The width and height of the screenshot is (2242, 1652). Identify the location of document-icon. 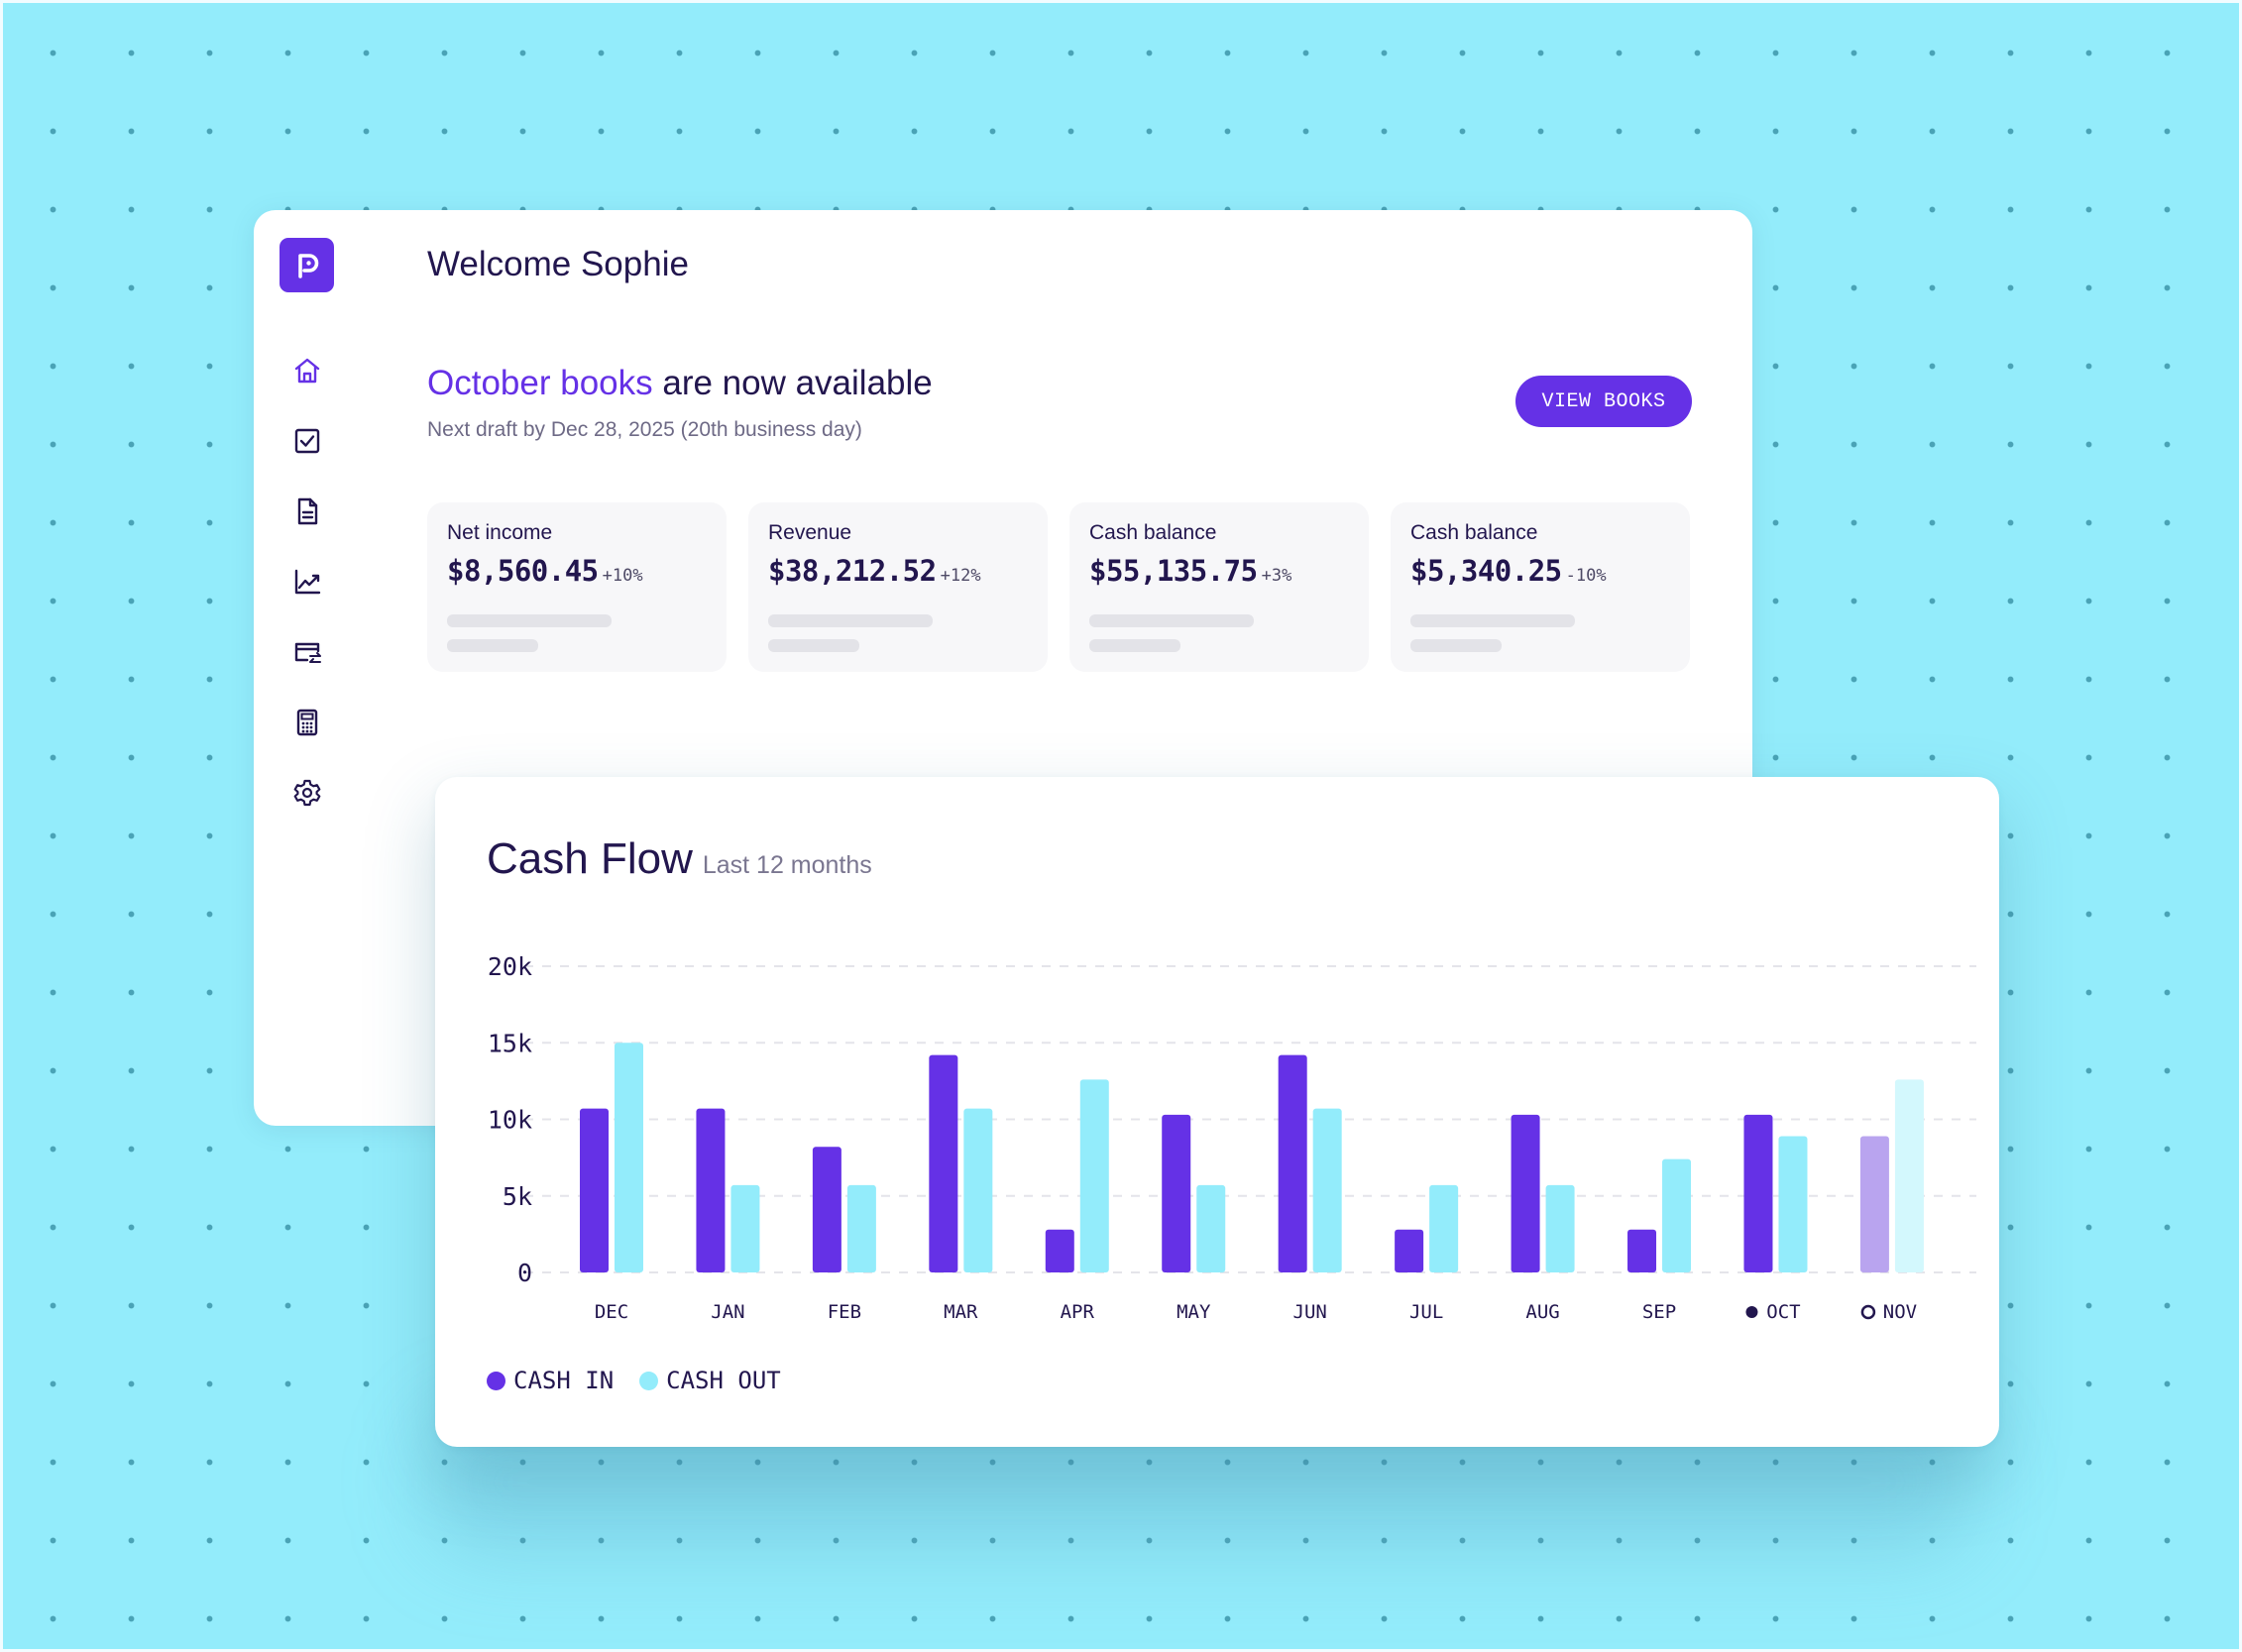
(307, 511).